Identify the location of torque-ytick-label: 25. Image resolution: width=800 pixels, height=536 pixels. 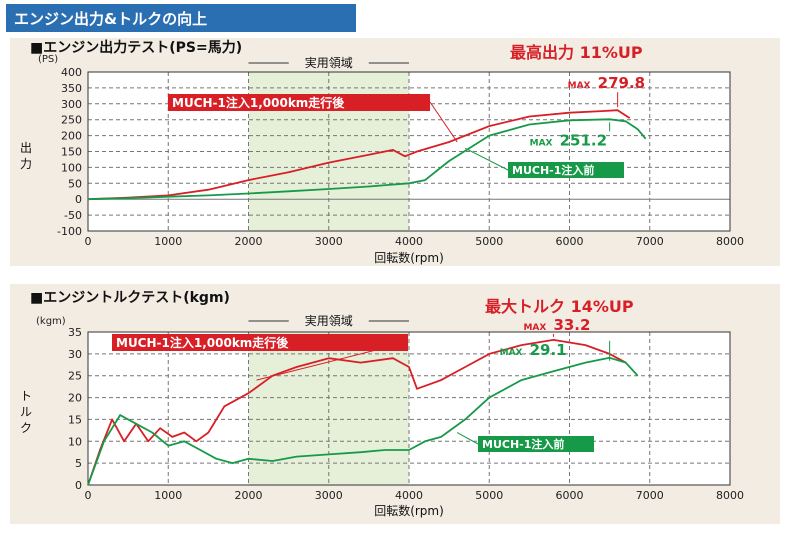
(75, 376).